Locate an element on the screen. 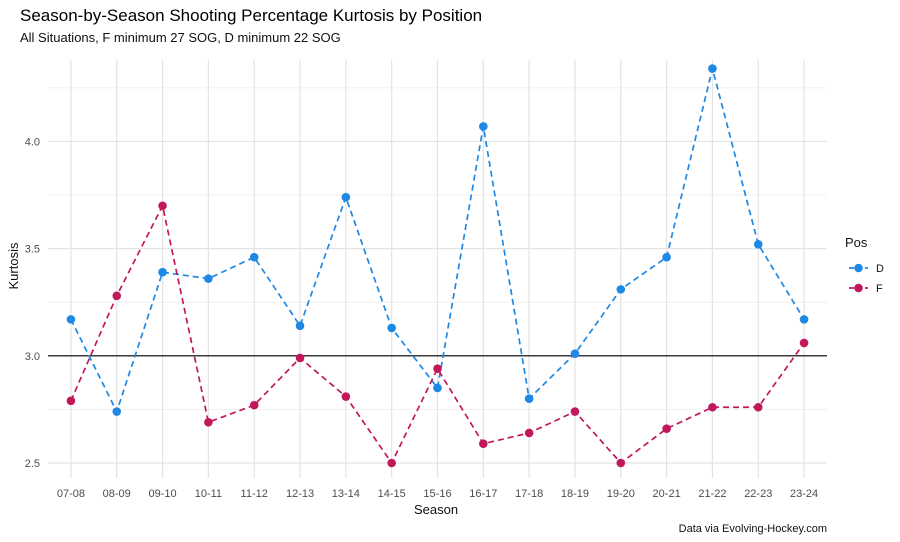 This screenshot has width=900, height=542. x-tick-label-22-23: 22-23 is located at coordinates (758, 494).